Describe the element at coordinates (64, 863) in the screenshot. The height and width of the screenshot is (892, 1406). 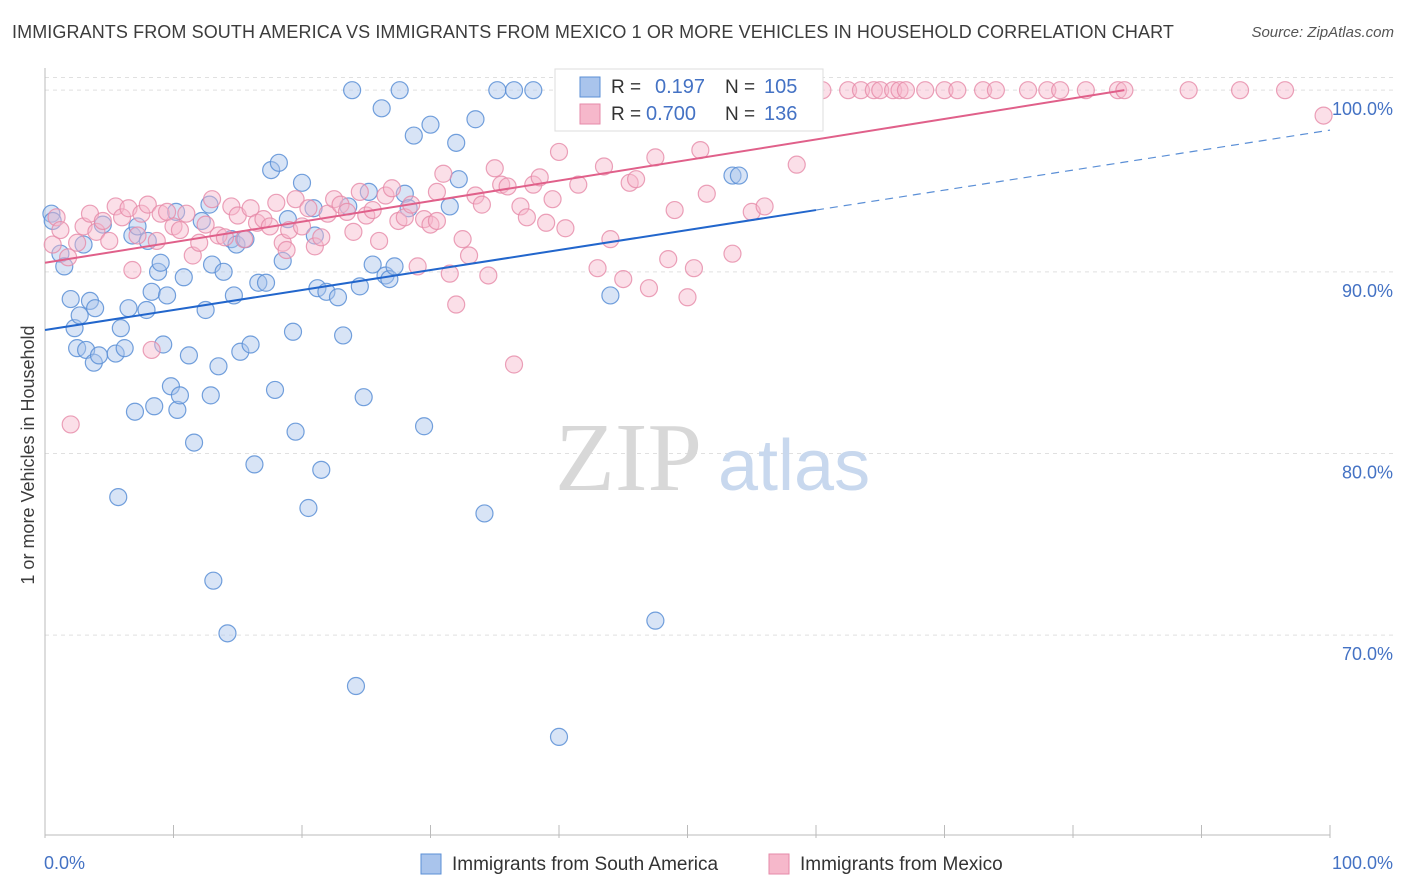
I see `x-tick-label: 0.0%` at that location.